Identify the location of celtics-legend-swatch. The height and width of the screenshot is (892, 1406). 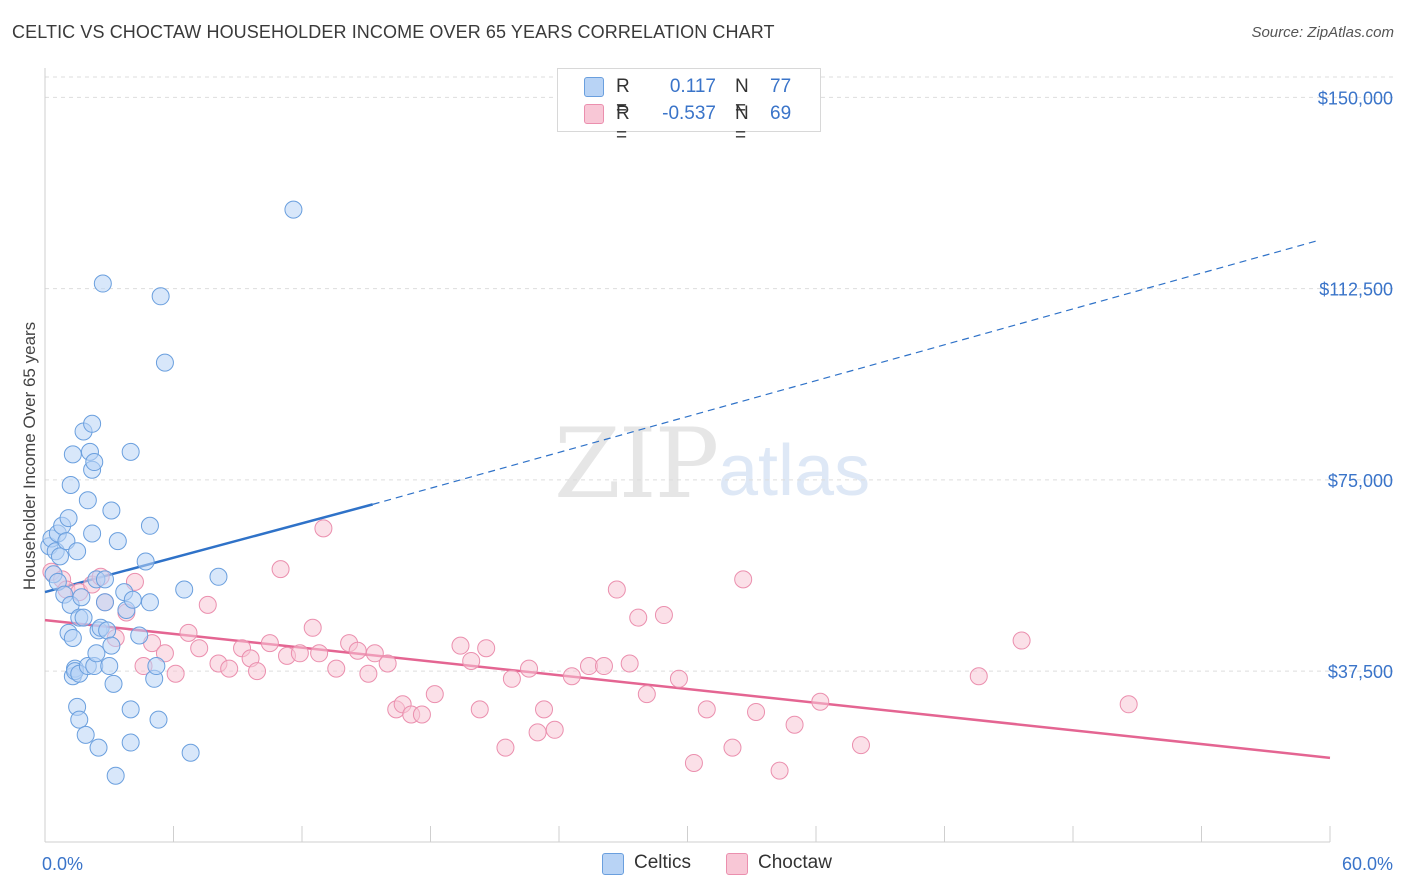
(613, 864).